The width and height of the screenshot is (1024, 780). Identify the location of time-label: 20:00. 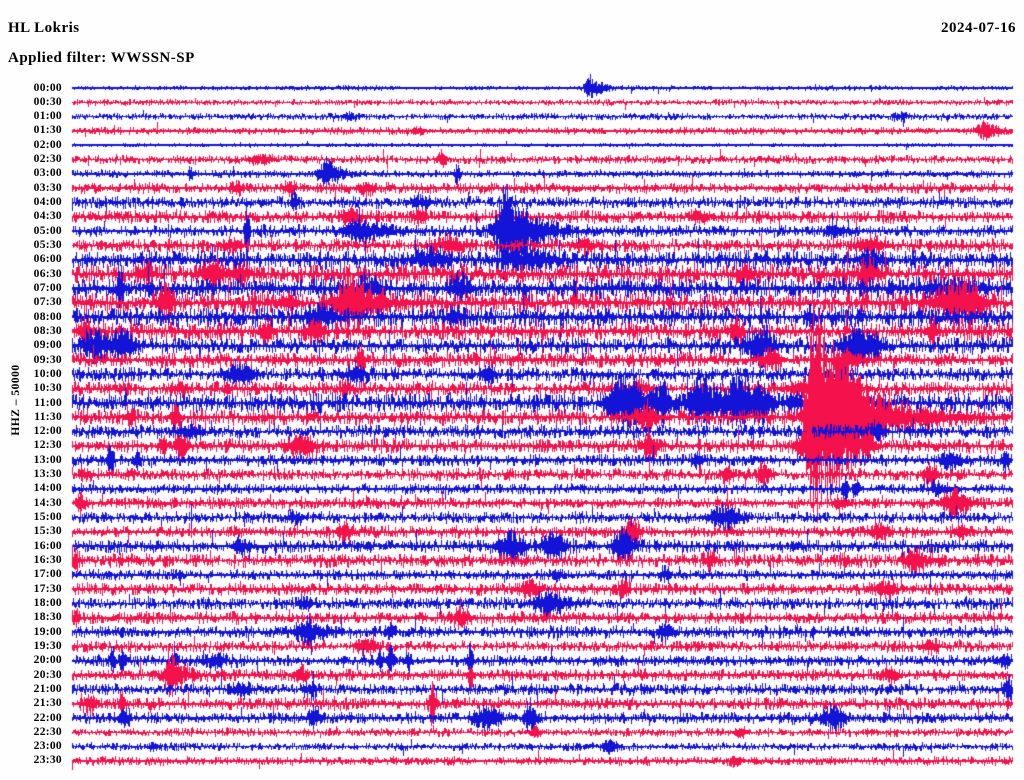
(47, 660).